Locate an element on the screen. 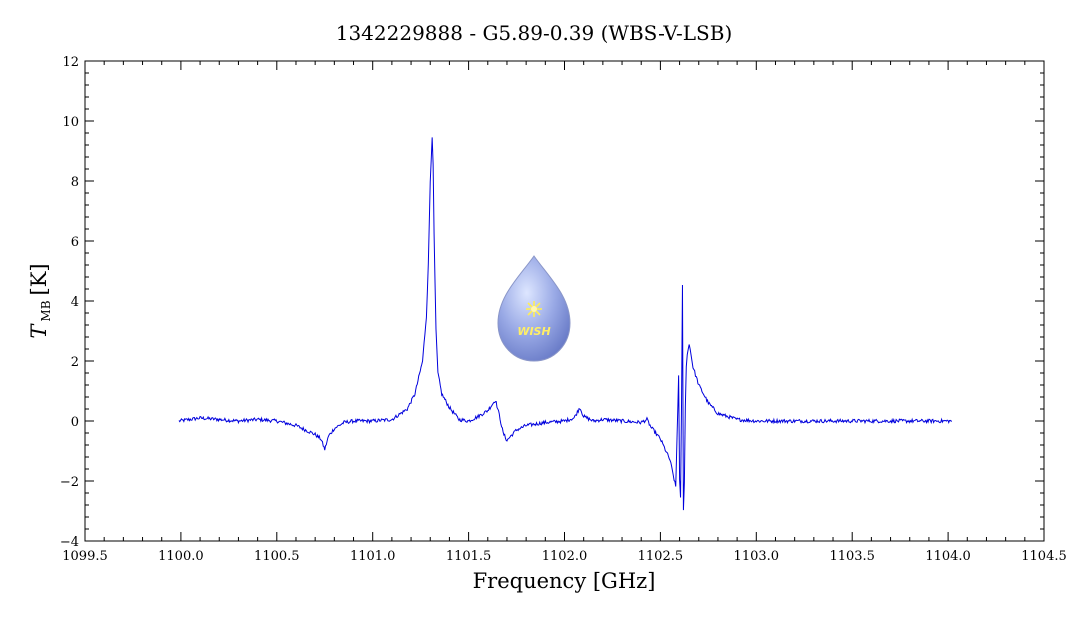  x-tick-label: 1104.0 is located at coordinates (948, 556).